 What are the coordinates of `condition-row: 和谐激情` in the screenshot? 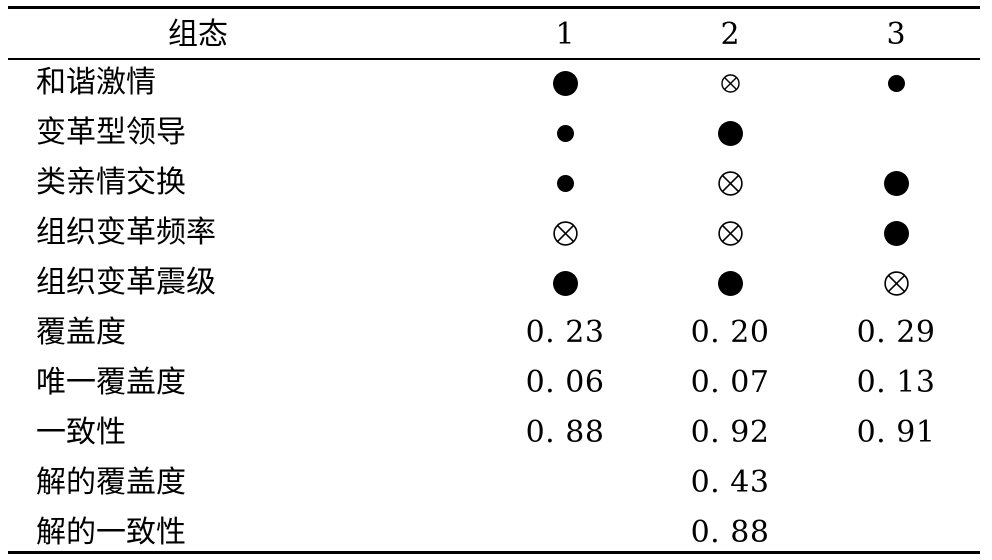 It's located at (494, 83).